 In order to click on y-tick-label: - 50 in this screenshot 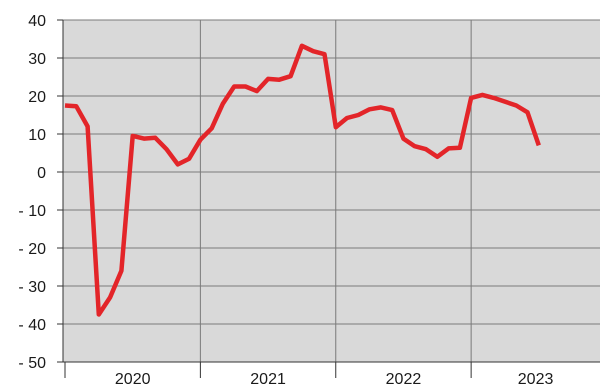, I will do `click(32, 363)`.